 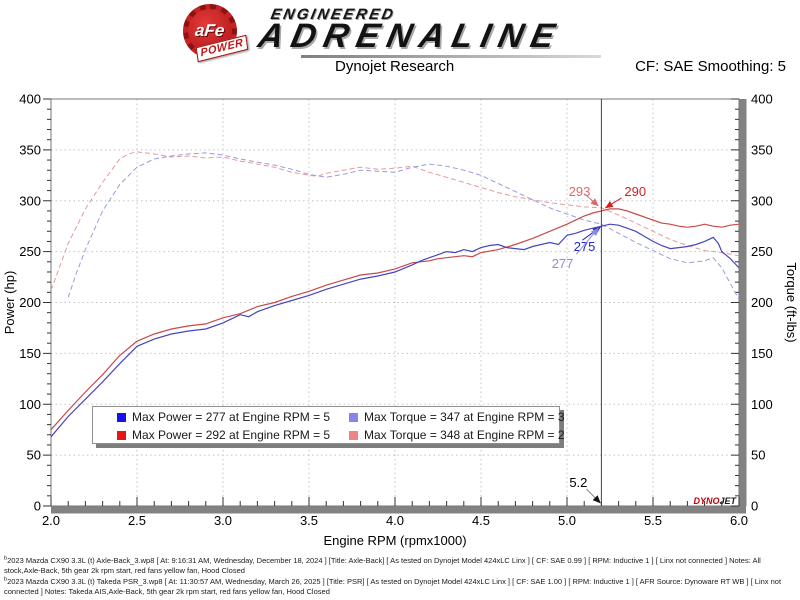 What do you see at coordinates (739, 520) in the screenshot?
I see `svg-text: 6.0` at bounding box center [739, 520].